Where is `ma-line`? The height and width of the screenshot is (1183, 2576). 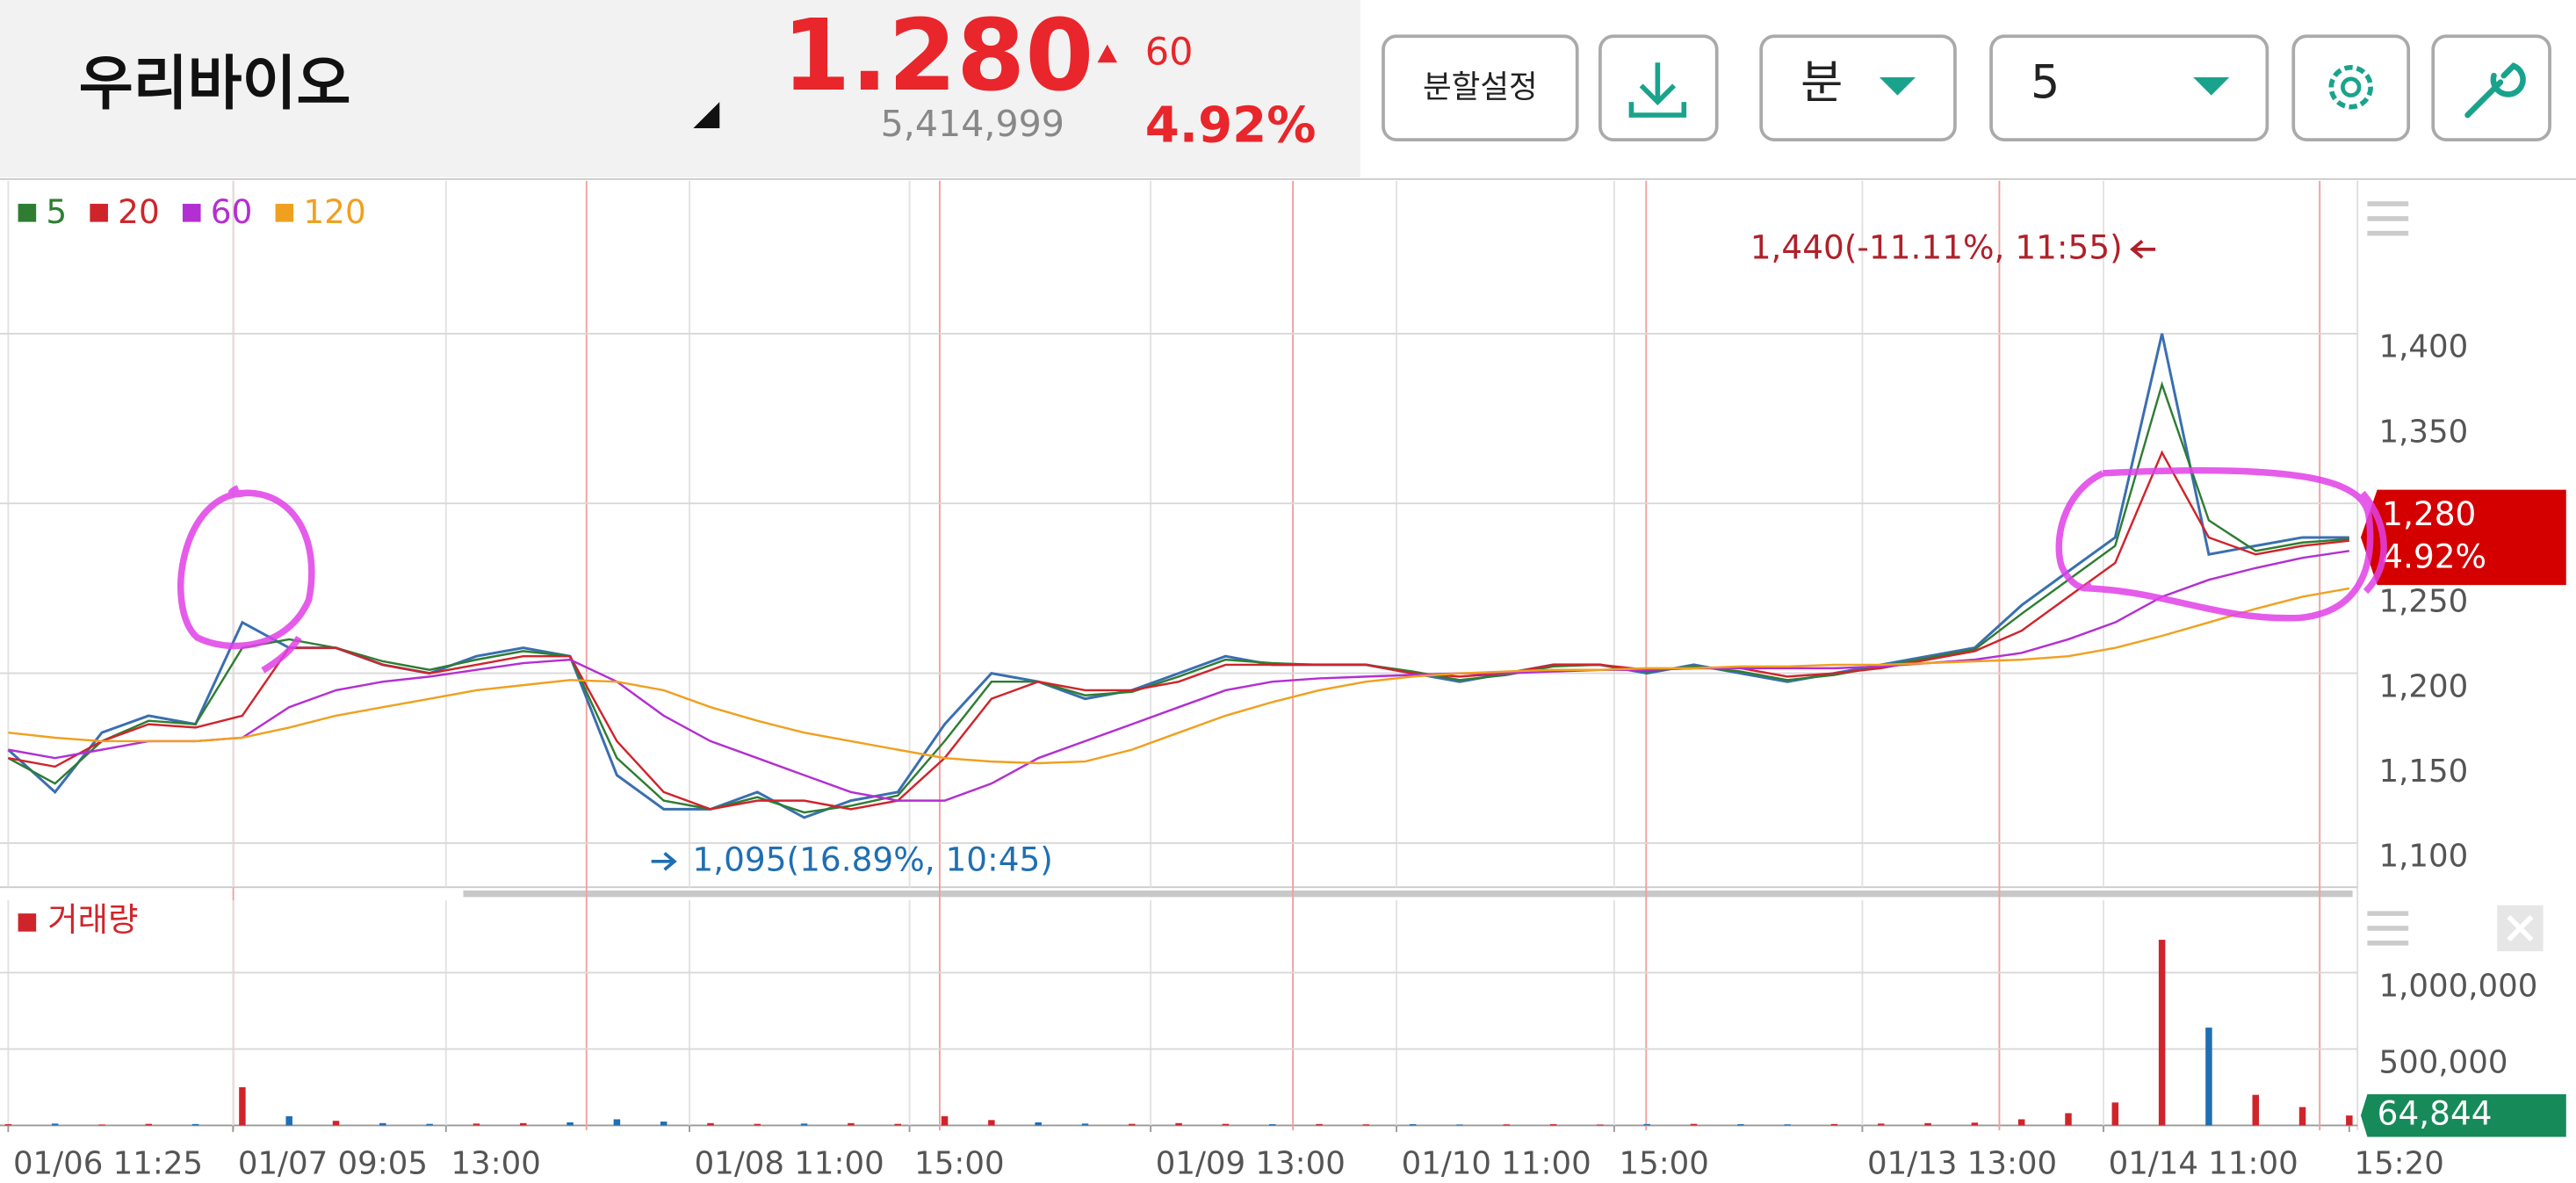 ma-line is located at coordinates (1179, 676).